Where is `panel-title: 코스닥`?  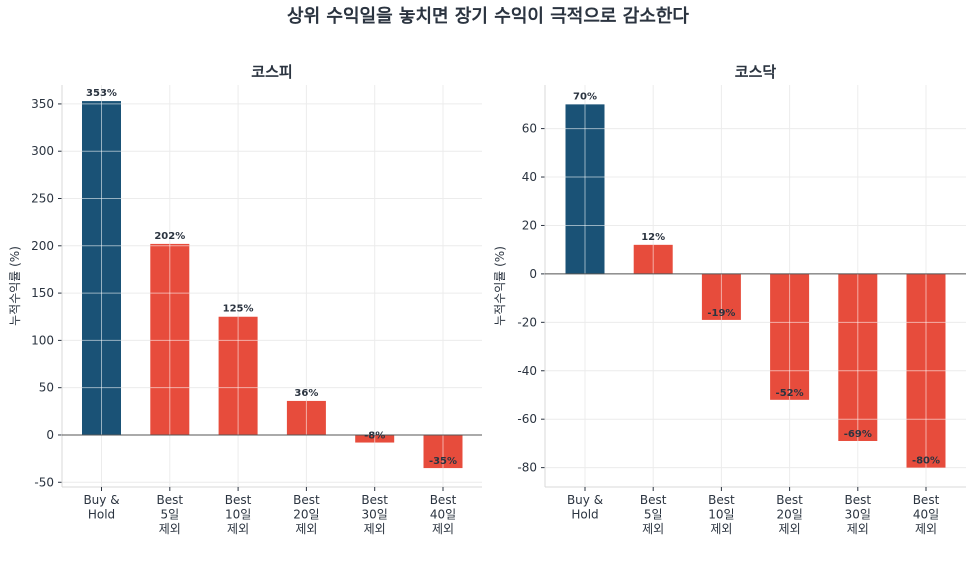 panel-title: 코스닥 is located at coordinates (756, 72).